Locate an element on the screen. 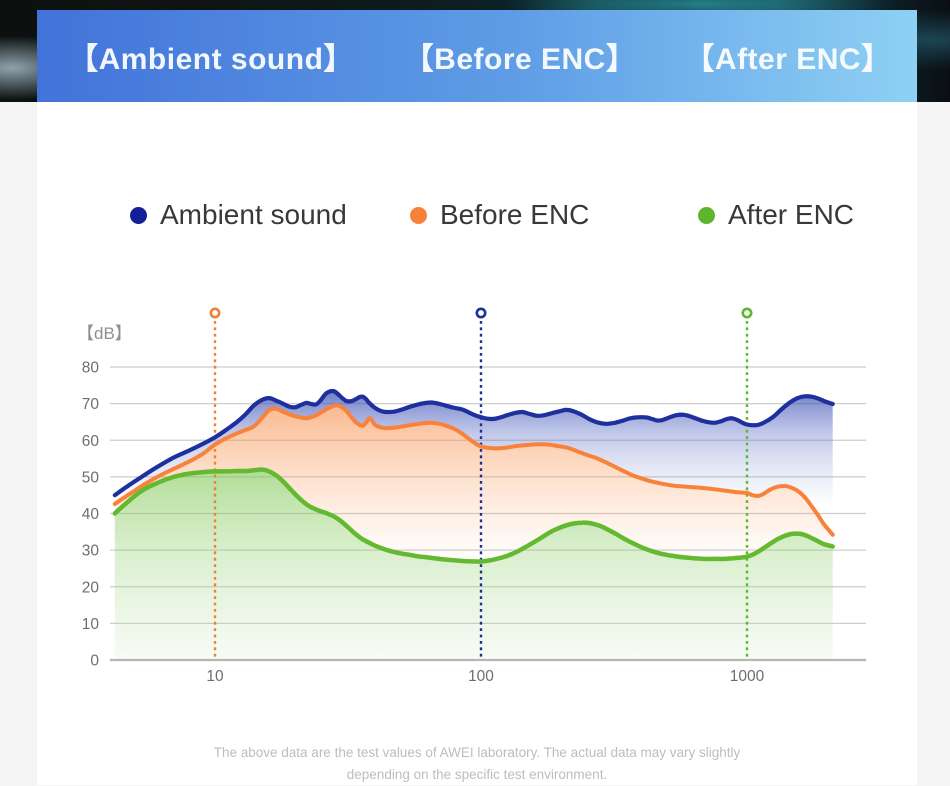 The image size is (950, 786). svg-text: 0 is located at coordinates (94, 661).